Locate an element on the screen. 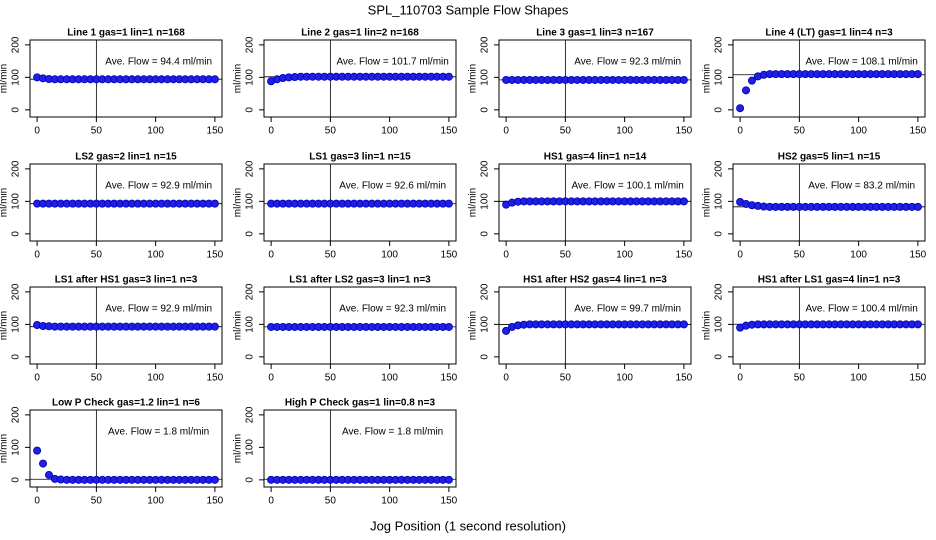  annotation: Ave. Flow = 94.4 ml/min is located at coordinates (158, 62).